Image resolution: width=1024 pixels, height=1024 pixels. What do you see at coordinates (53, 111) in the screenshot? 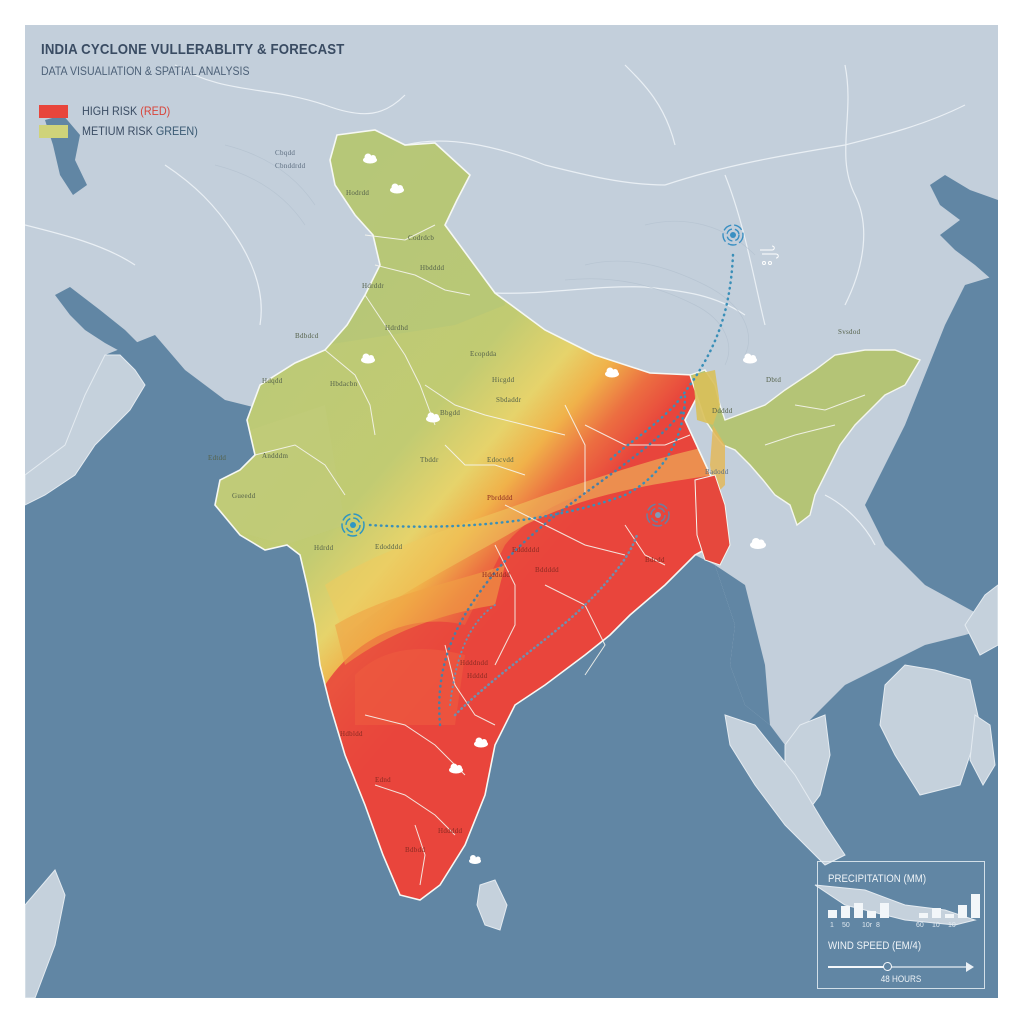
I see `high-risk-swatch` at bounding box center [53, 111].